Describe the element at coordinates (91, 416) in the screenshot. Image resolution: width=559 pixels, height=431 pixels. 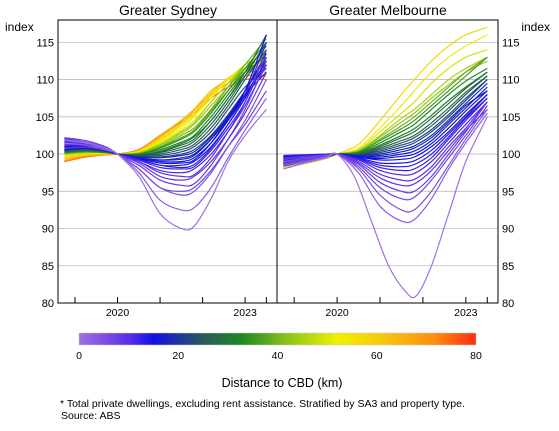
I see `source-note: Source: ABS` at that location.